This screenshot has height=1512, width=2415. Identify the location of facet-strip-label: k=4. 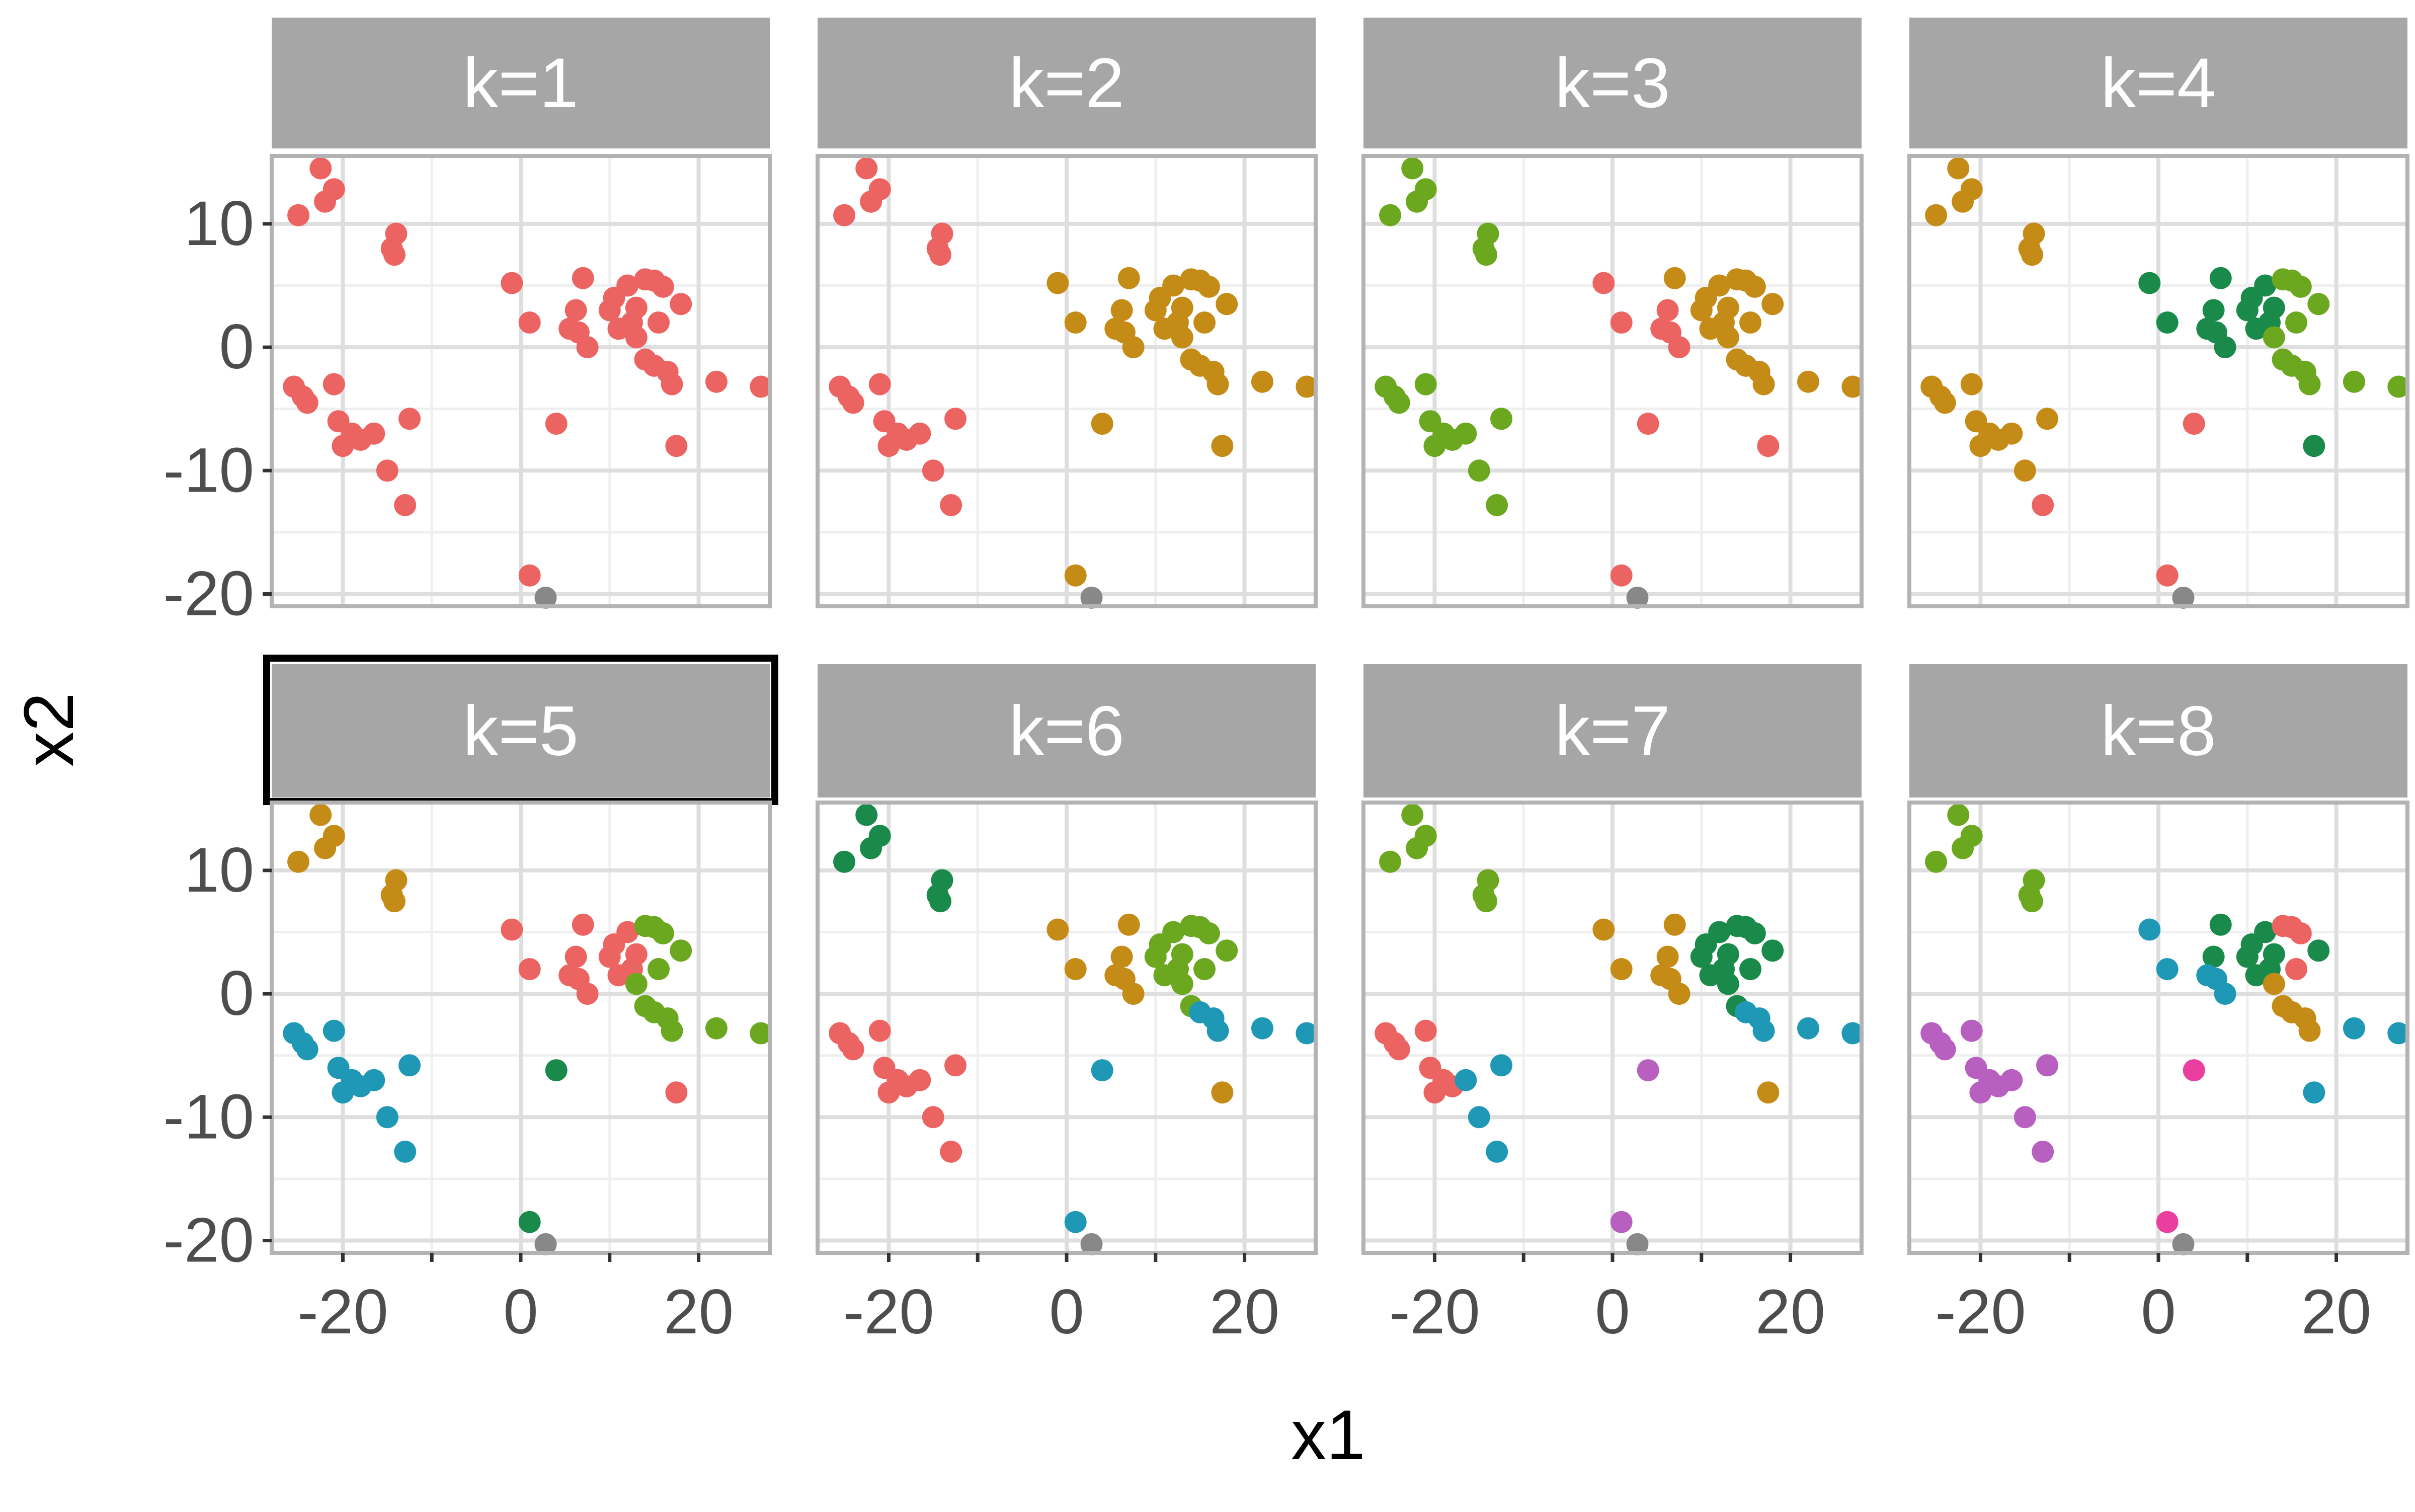
(2159, 82).